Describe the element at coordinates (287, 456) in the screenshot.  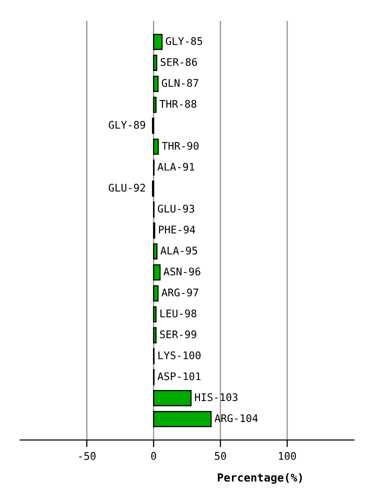
I see `x-tick-label: 100` at that location.